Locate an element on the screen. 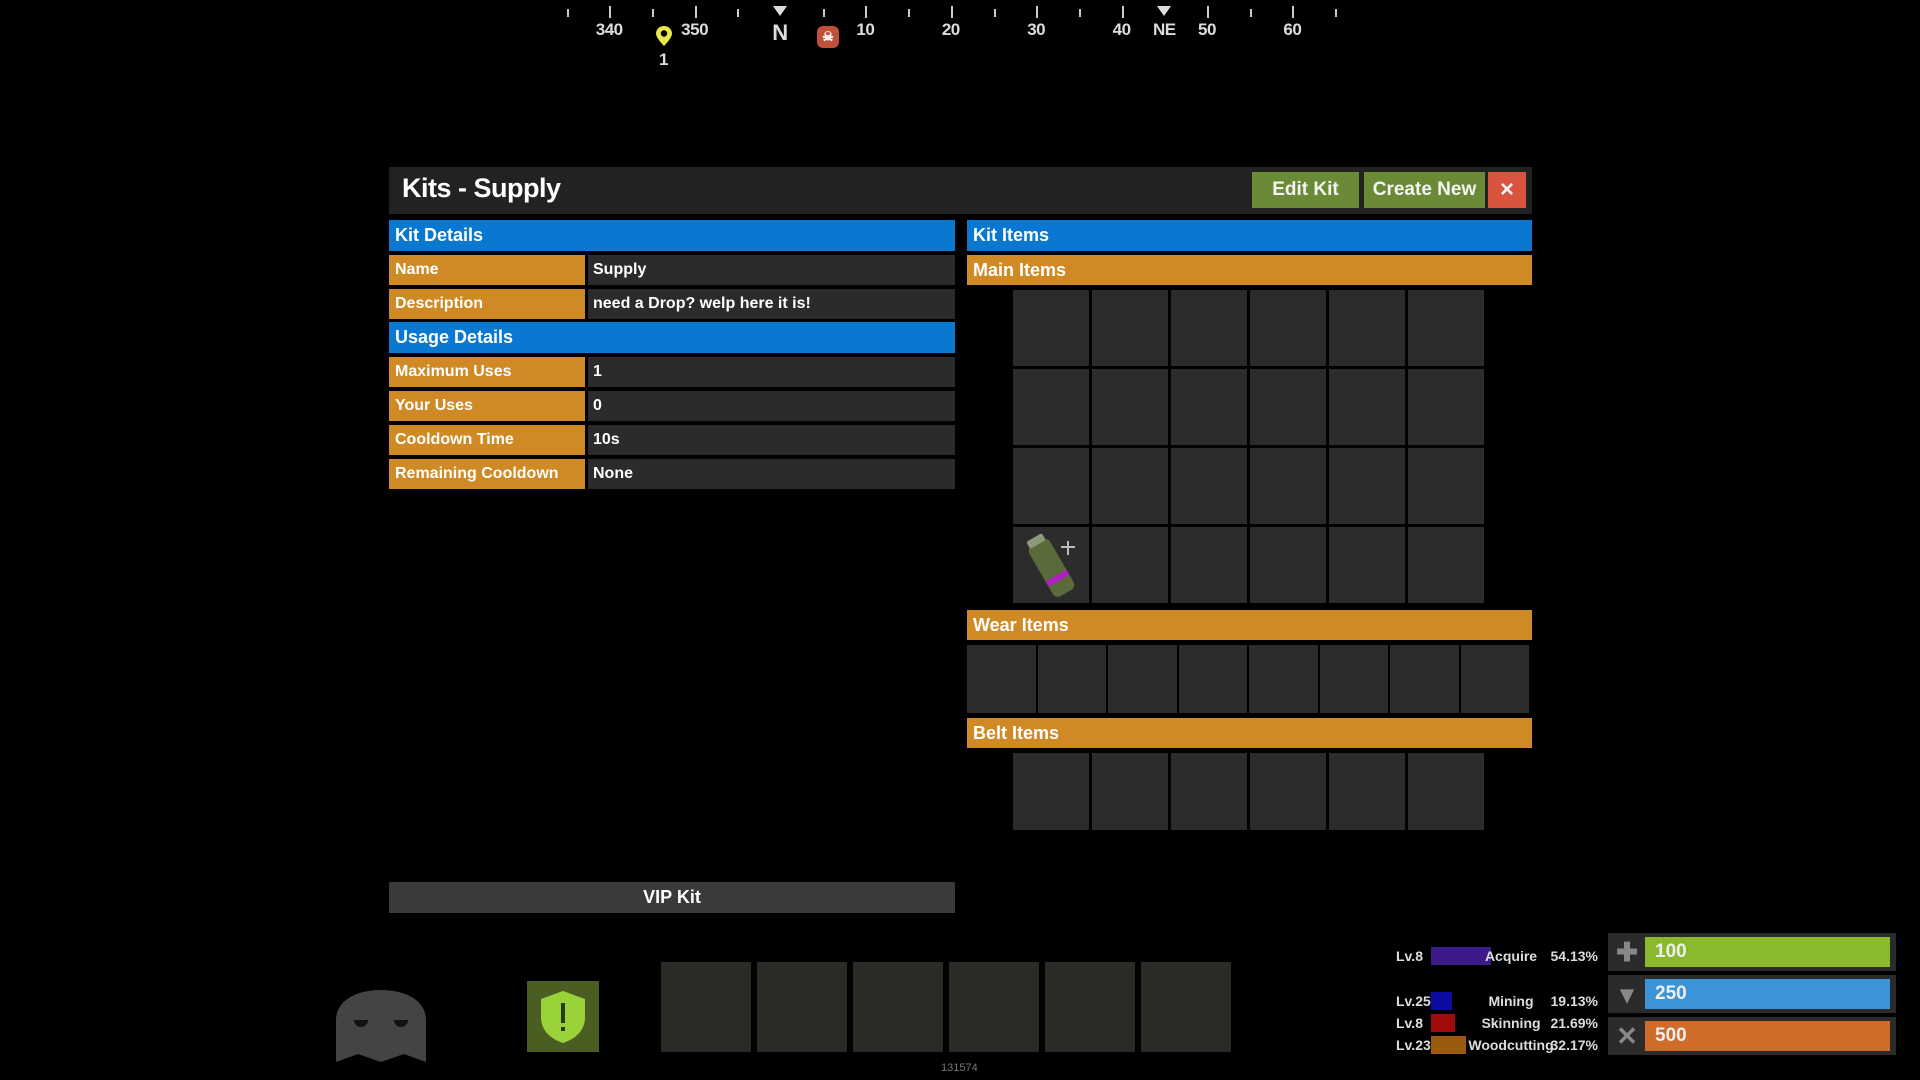 The height and width of the screenshot is (1080, 1920). your-uses-value: 0 is located at coordinates (771, 406).